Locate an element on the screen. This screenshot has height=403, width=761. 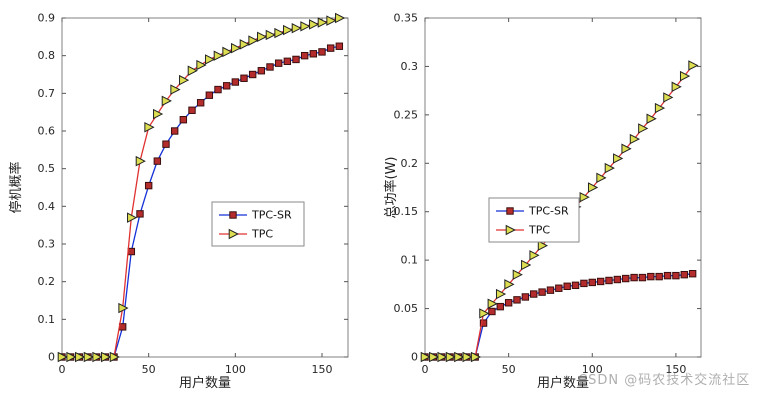
y-tick-label: 0.8 is located at coordinates (47, 55).